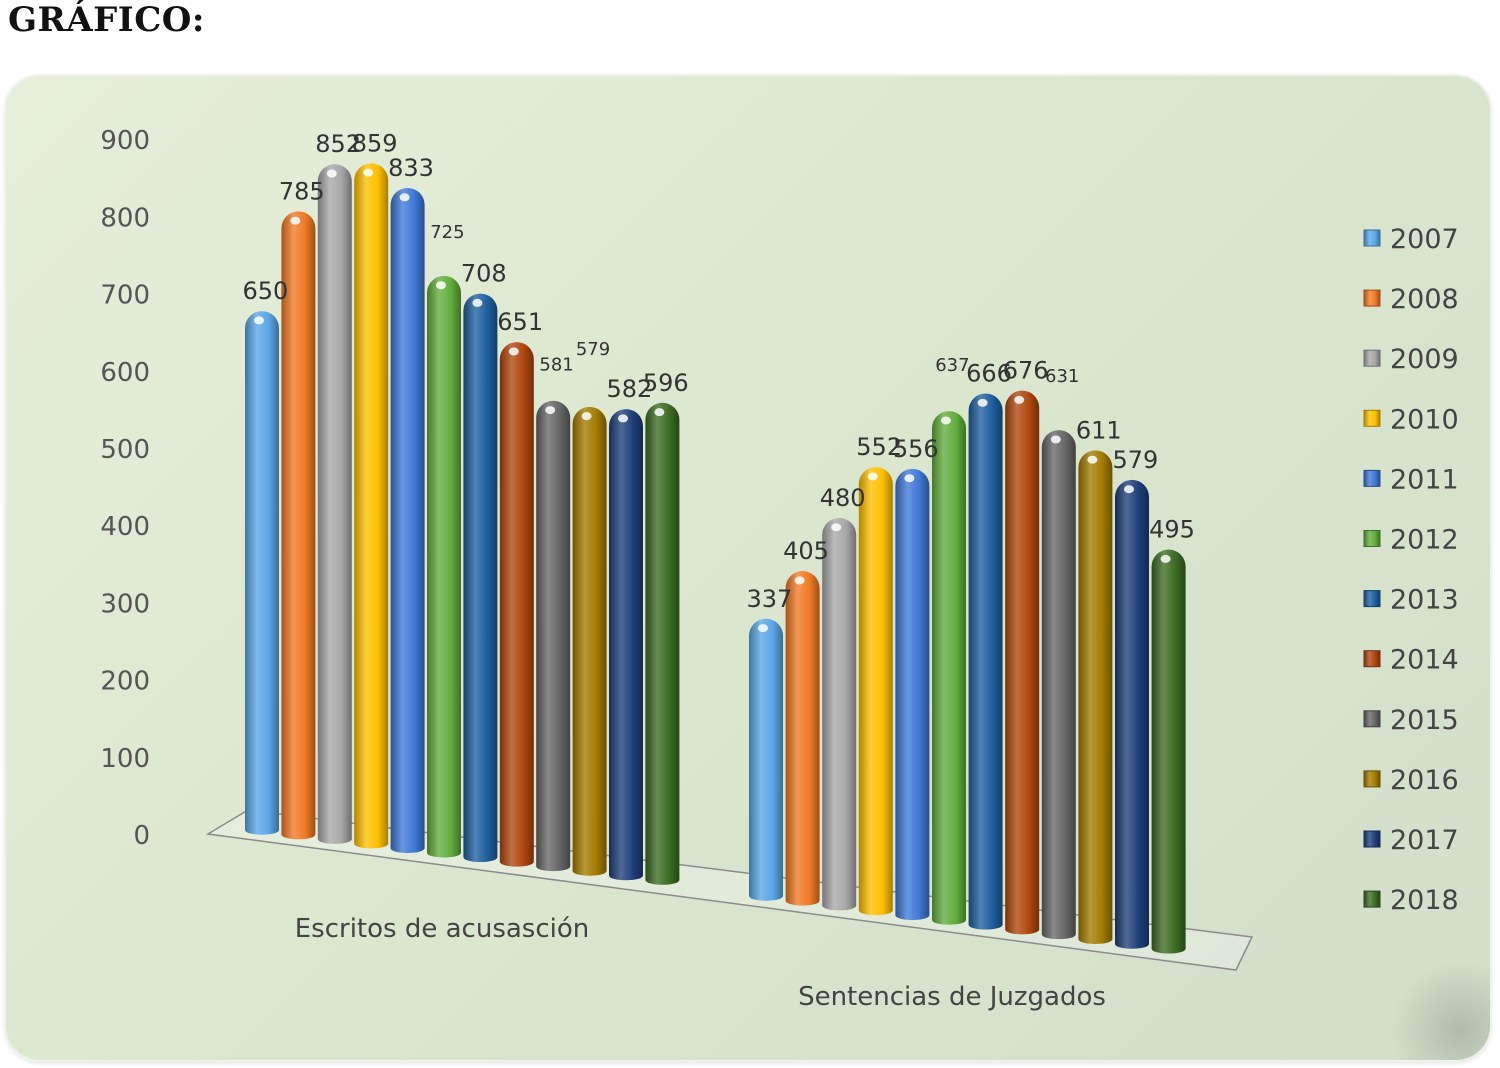 This screenshot has width=1500, height=1068. What do you see at coordinates (125, 141) in the screenshot?
I see `y-tick-label: 900` at bounding box center [125, 141].